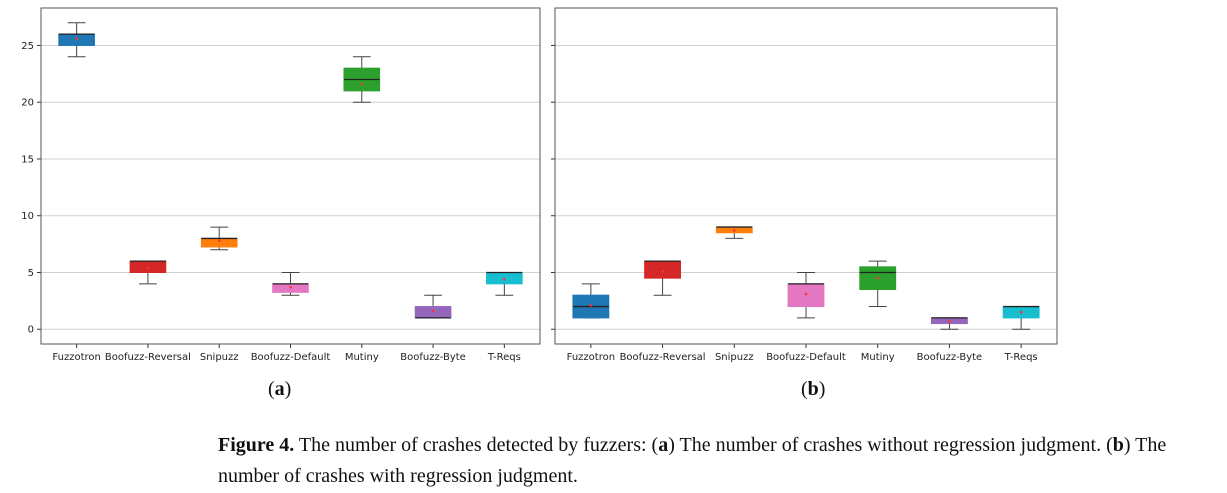  I want to click on panel-label-b: (b), so click(813, 389).